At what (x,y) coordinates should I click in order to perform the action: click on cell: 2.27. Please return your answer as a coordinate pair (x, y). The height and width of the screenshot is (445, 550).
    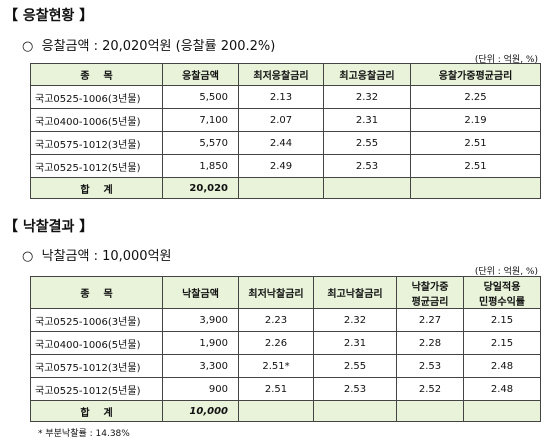
    Looking at the image, I should click on (430, 320).